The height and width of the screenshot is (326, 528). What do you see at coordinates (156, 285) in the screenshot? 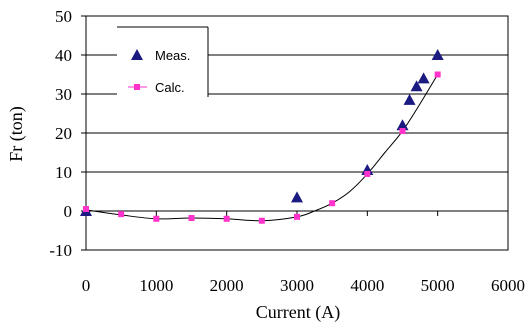
I see `x-tick-label: 1000` at bounding box center [156, 285].